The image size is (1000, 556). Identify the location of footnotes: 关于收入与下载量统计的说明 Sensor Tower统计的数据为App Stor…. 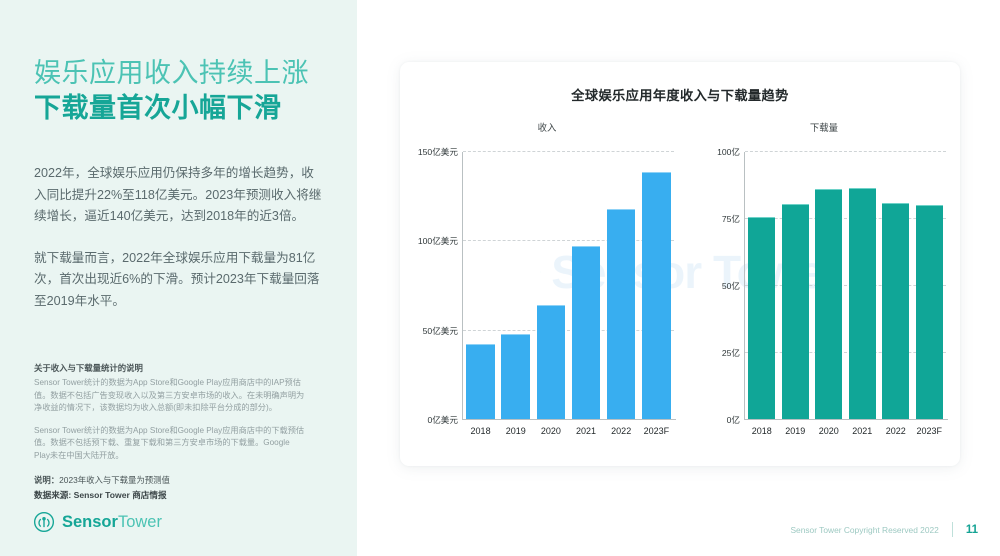
(170, 432).